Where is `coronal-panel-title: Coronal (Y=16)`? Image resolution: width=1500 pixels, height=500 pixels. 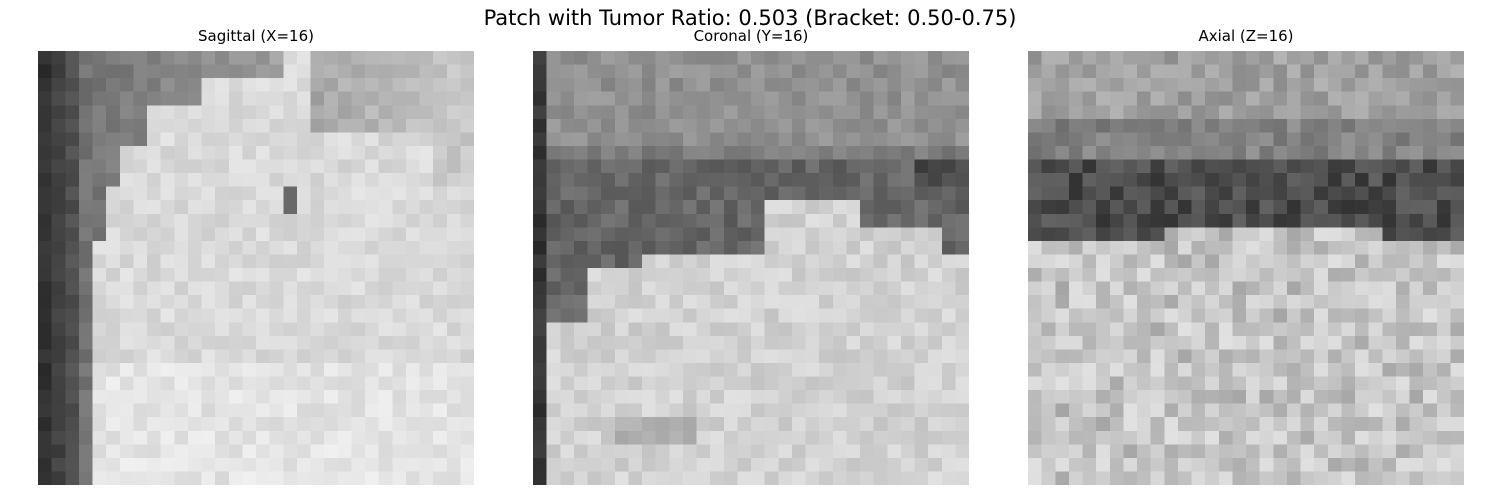 coronal-panel-title: Coronal (Y=16) is located at coordinates (751, 36).